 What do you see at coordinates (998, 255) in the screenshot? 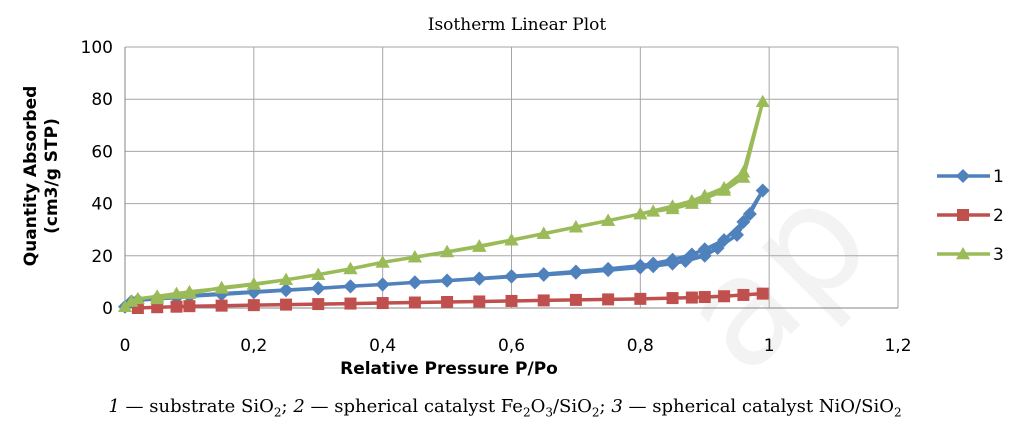
I see `legend-label-3: 3` at bounding box center [998, 255].